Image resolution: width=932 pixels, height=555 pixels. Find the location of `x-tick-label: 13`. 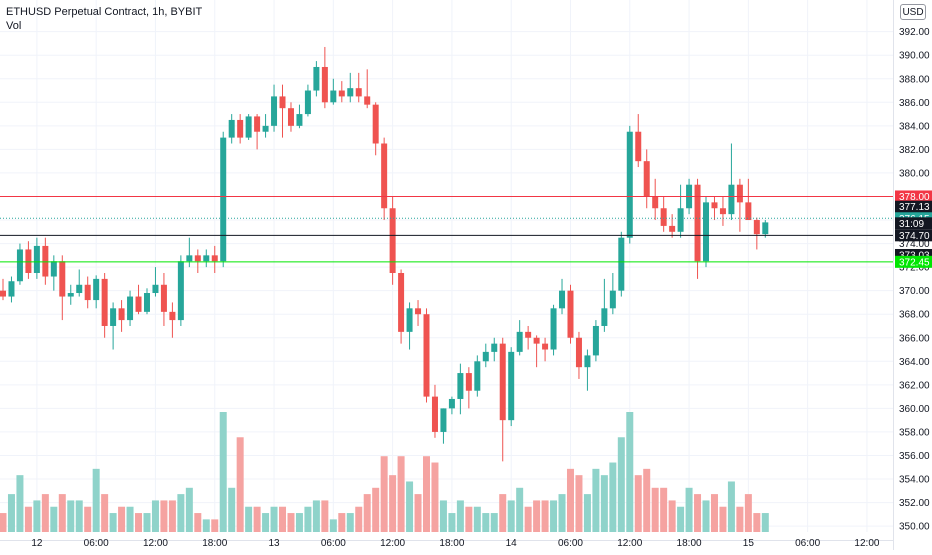

x-tick-label: 13 is located at coordinates (274, 543).